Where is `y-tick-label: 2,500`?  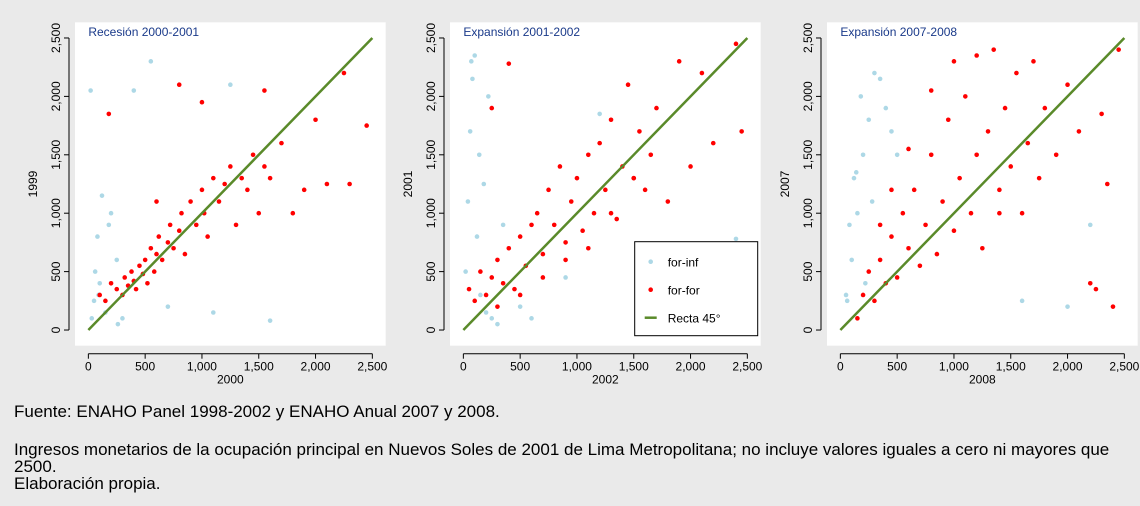 y-tick-label: 2,500 is located at coordinates (56, 38).